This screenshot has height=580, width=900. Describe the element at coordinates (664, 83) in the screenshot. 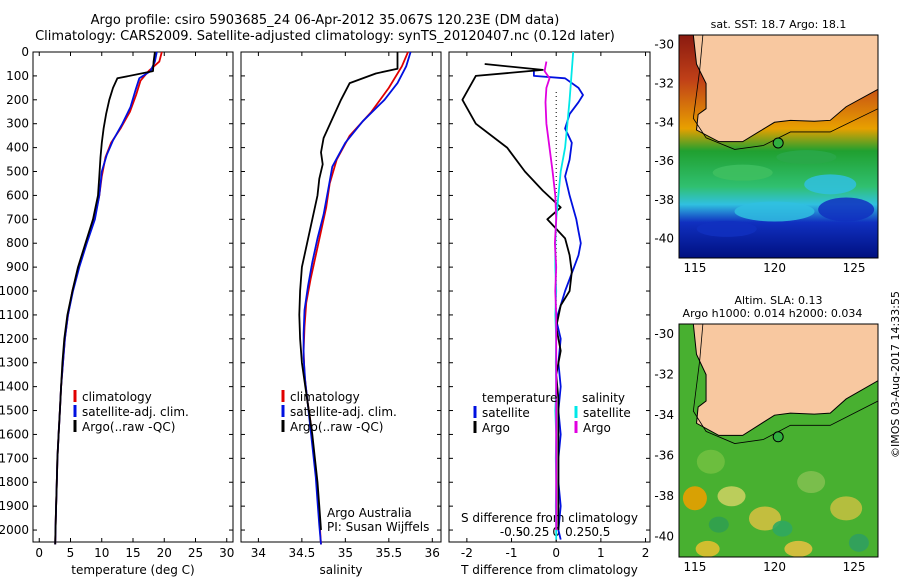

I see `map-y-tick-label: -32` at that location.